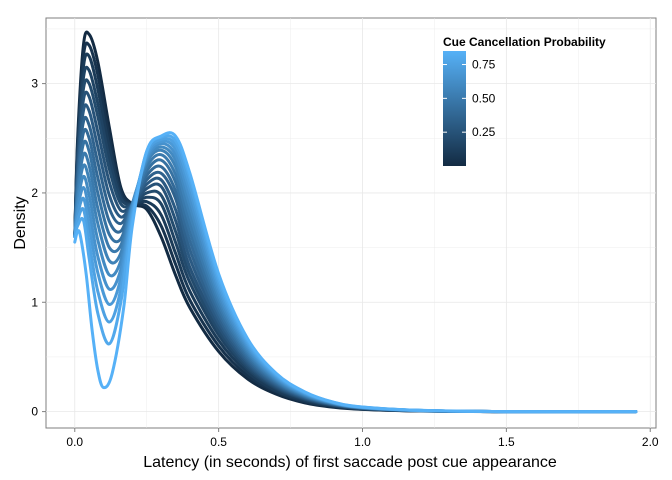 The height and width of the screenshot is (480, 672). I want to click on legend-tick-label: 0.50, so click(484, 98).